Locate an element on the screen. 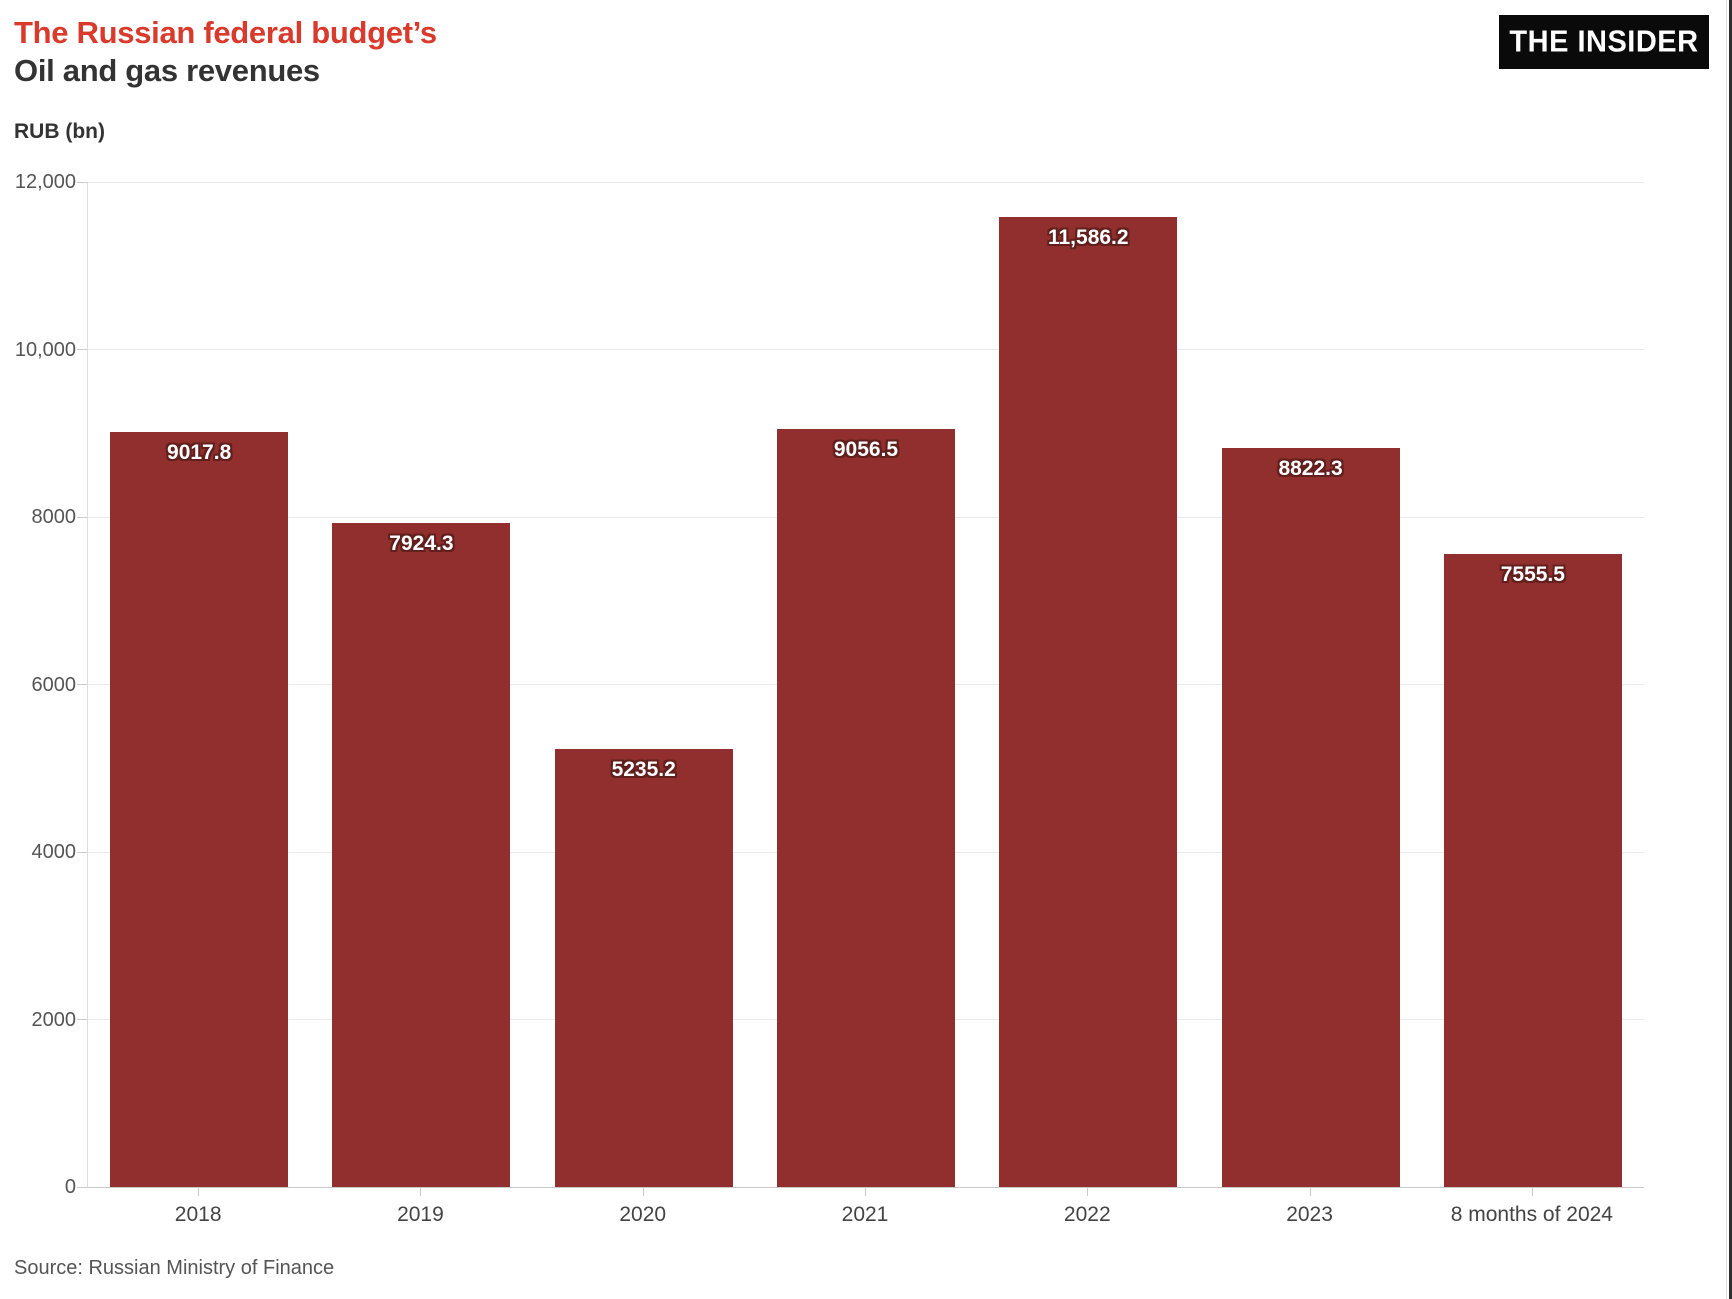 This screenshot has width=1732, height=1299. bar-2022: 11,586.2 is located at coordinates (1088, 701).